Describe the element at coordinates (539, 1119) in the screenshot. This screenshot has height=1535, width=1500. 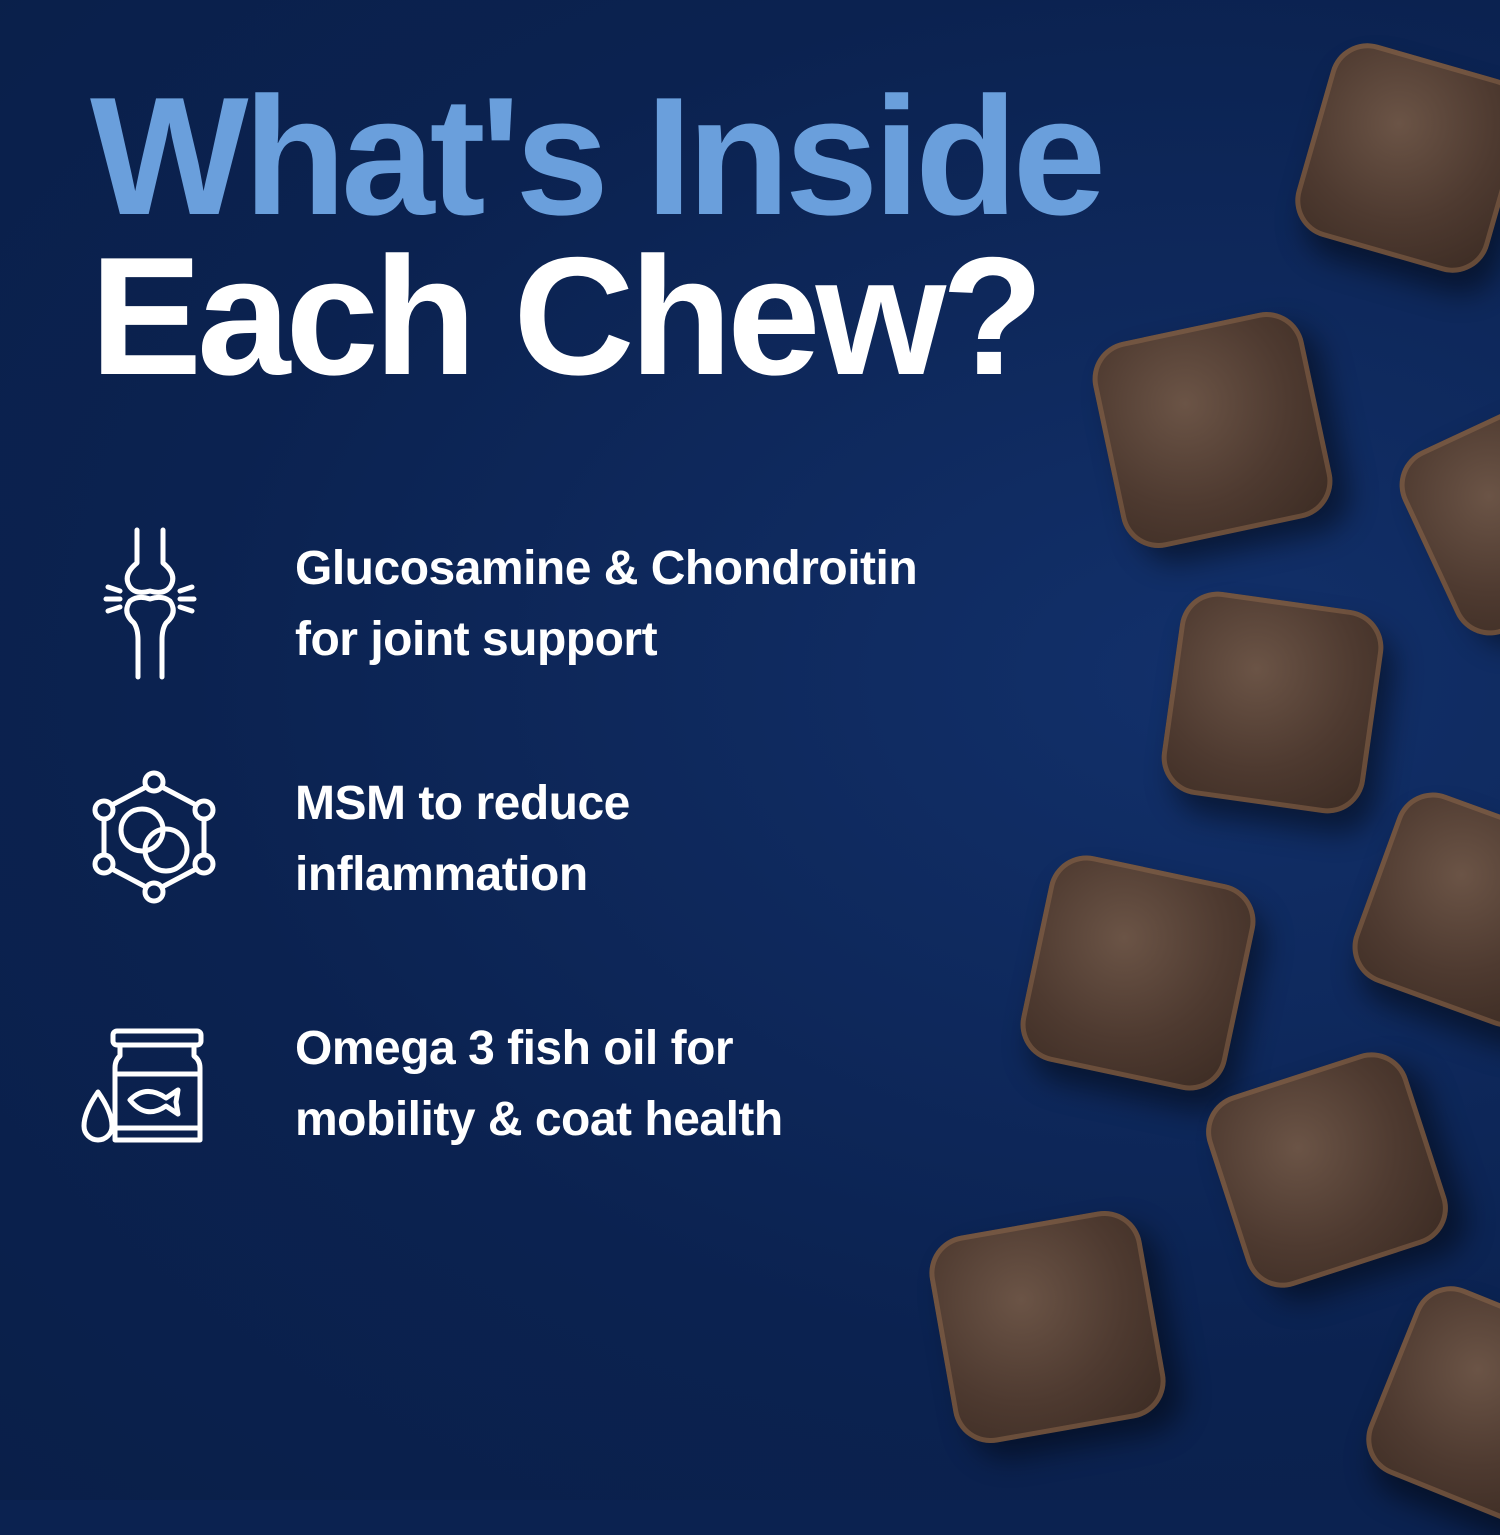
I see `feature-subtitle: mobility & coat health` at that location.